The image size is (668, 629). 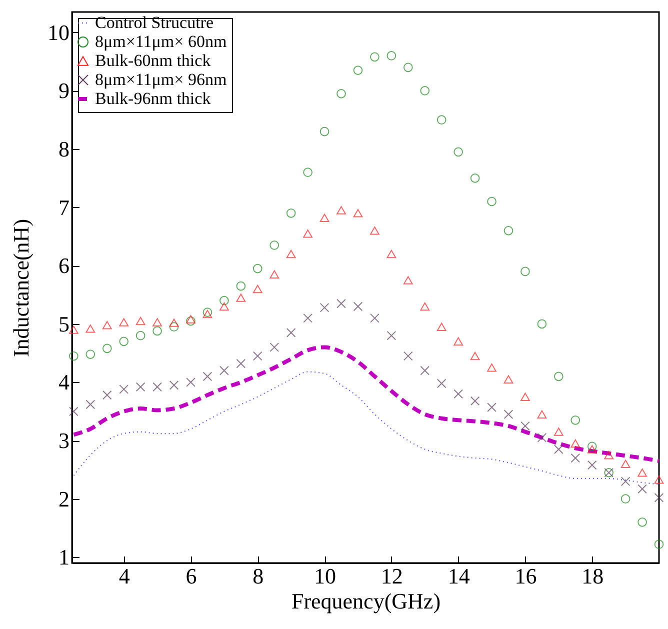 I want to click on x-axis-title: Frequency(GHz), so click(x=366, y=601).